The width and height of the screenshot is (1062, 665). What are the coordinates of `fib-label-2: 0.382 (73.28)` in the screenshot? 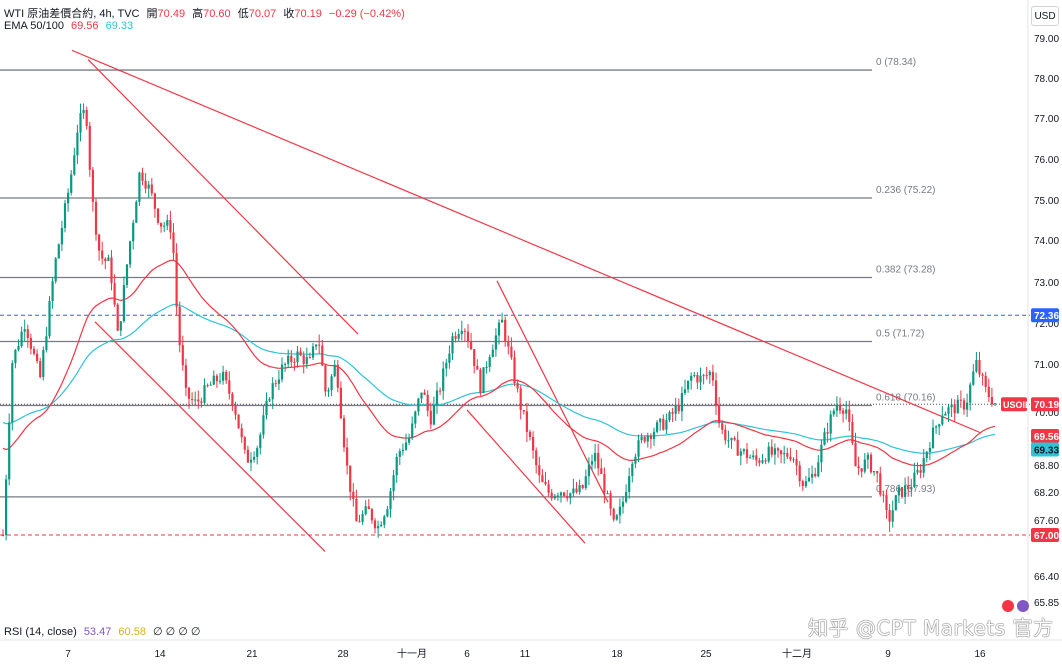 It's located at (906, 270).